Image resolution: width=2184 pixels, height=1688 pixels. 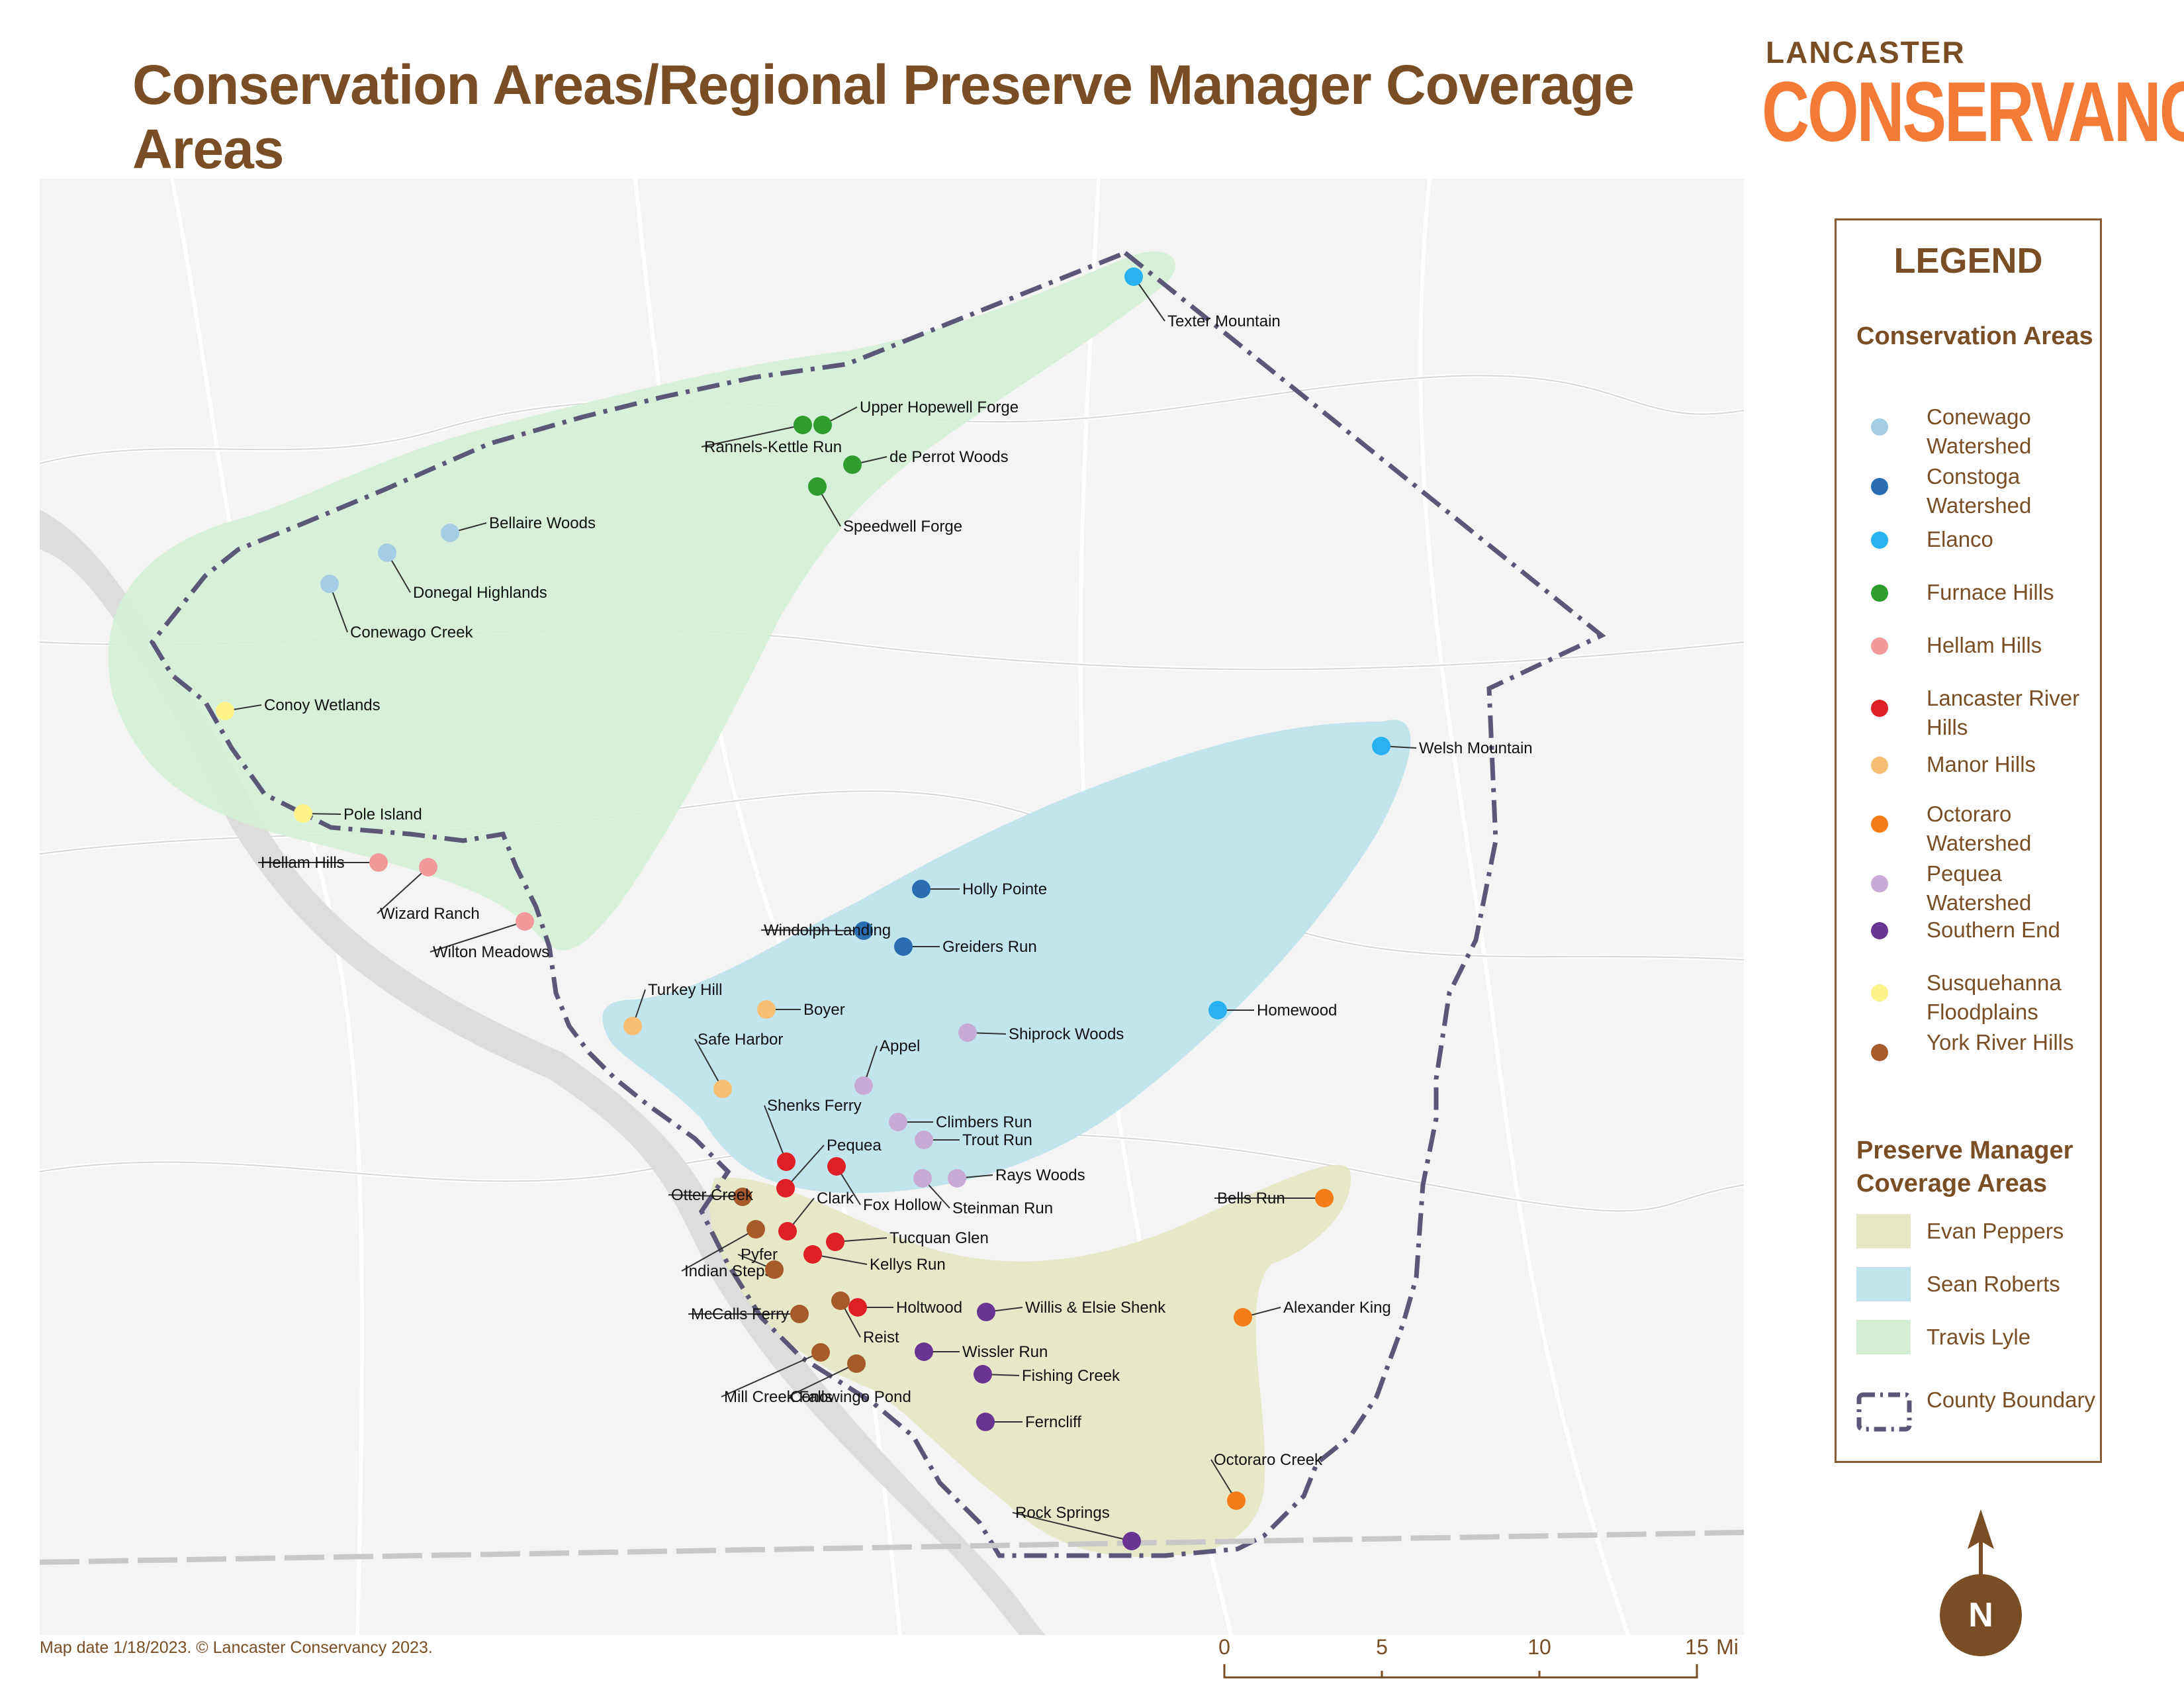 I want to click on preserve-marker: Donegal Highlands, so click(x=462, y=572).